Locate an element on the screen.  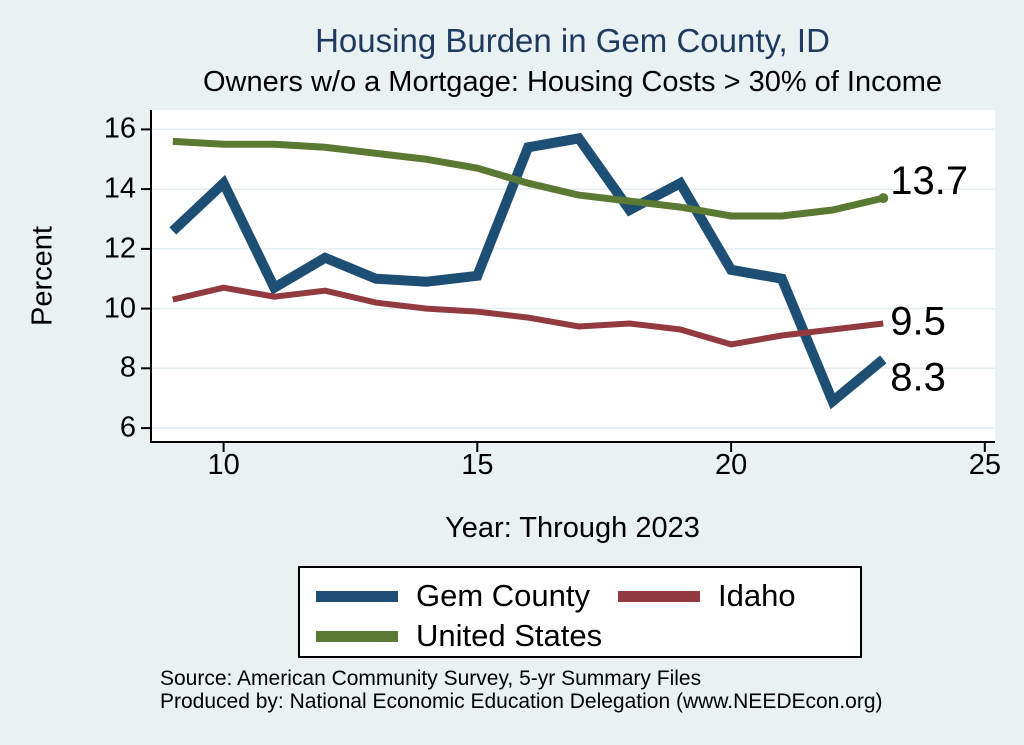
chart-title: Housing Burden in Gem County, ID is located at coordinates (572, 40).